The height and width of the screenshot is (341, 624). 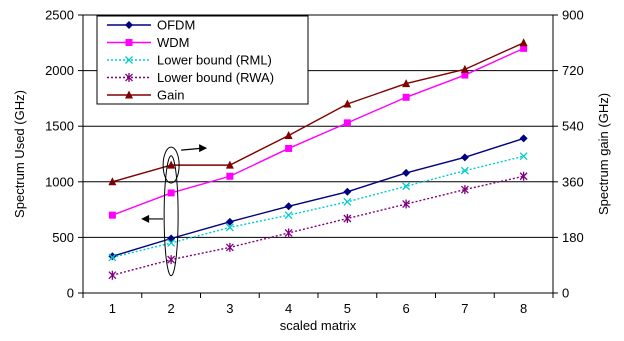 I want to click on x-tick-label: 1, so click(x=112, y=308).